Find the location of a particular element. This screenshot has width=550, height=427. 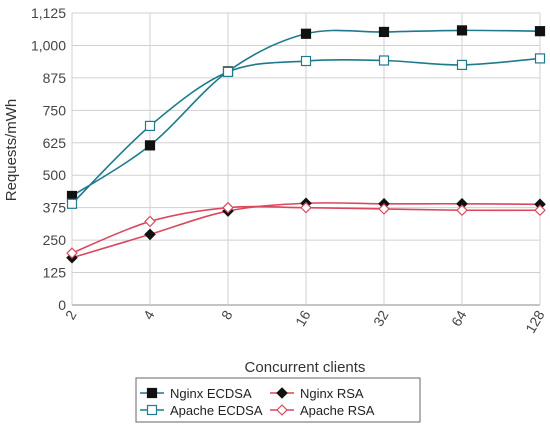

x-axis-title: Concurrent clients is located at coordinates (305, 367).